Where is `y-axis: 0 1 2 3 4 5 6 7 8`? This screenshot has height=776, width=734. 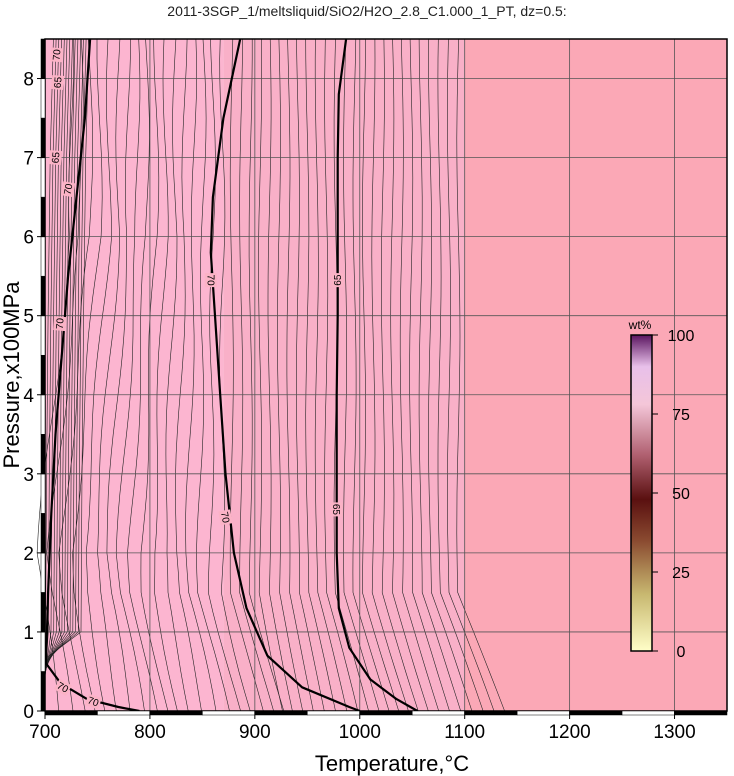 y-axis: 0 1 2 3 4 5 6 7 8 is located at coordinates (34, 380).